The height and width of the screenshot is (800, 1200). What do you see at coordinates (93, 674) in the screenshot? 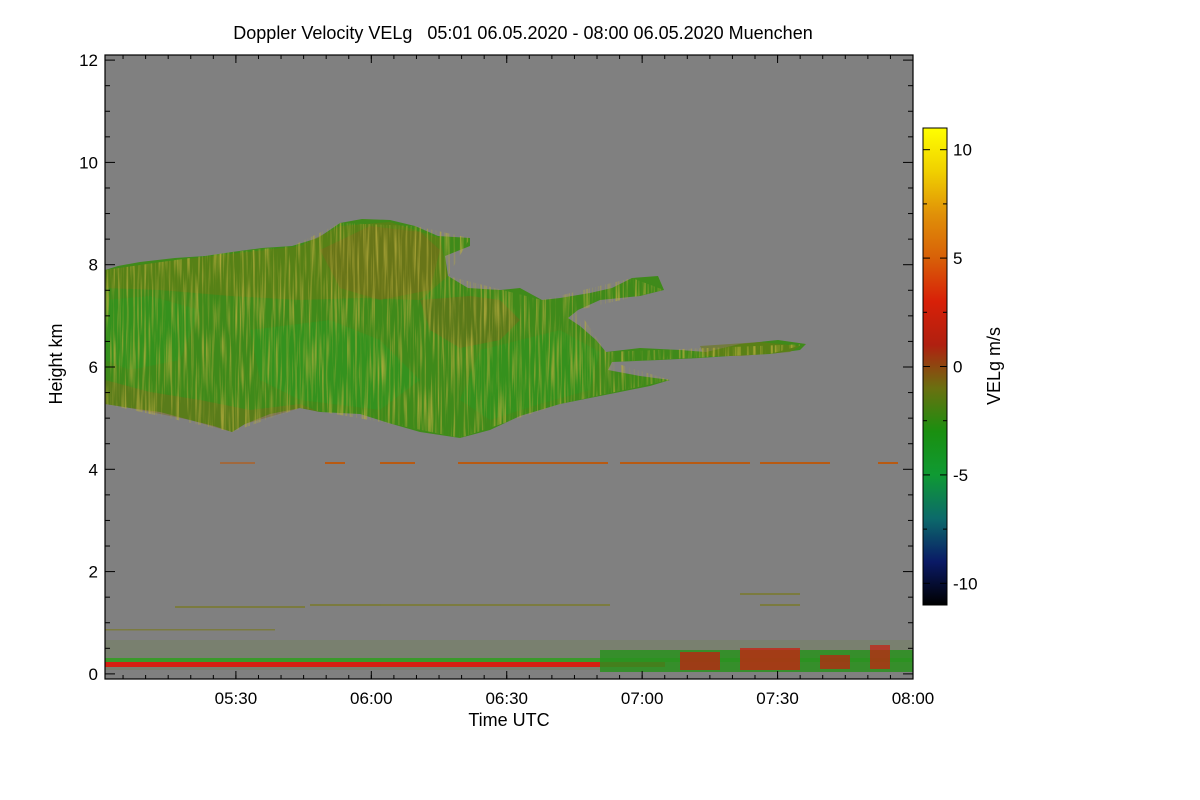
I see `y-tick-label: 0` at bounding box center [93, 674].